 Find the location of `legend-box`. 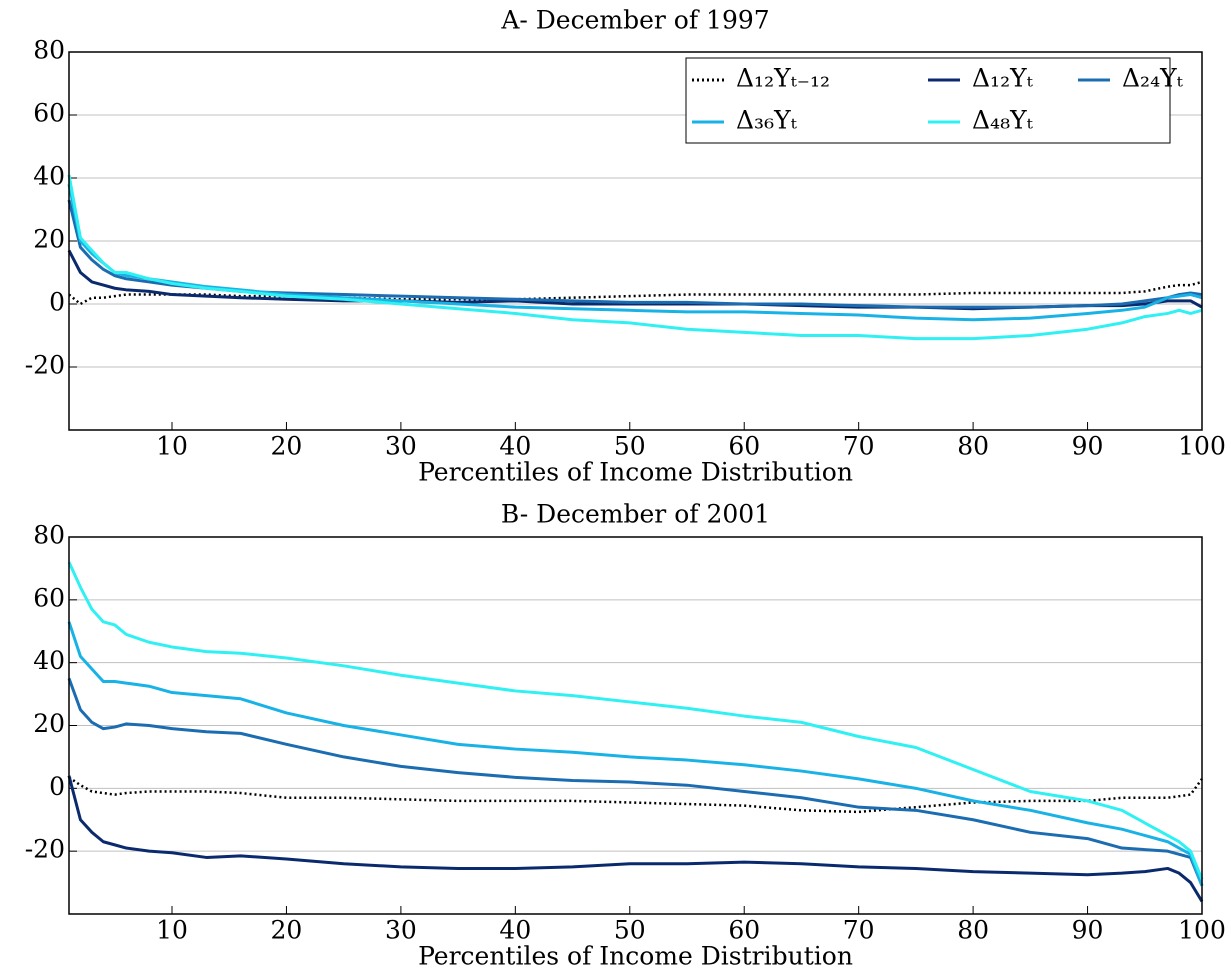

legend-box is located at coordinates (928, 100).